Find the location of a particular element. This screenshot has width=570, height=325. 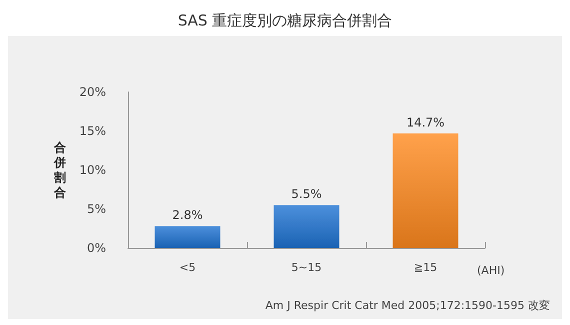

text: Am J Respir Crit Catr Med 2005;172:1590-1595 改変 is located at coordinates (407, 305).